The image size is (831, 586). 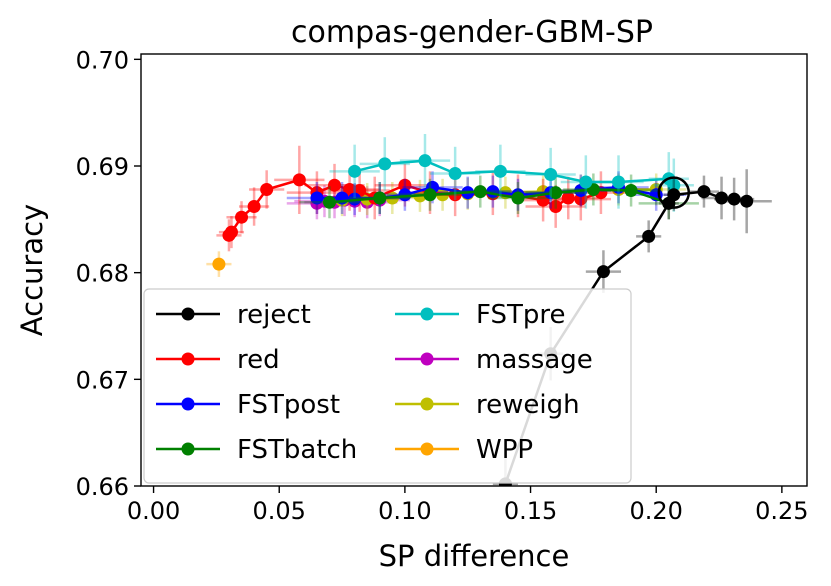 I want to click on x-tick-label: 0.00, so click(x=153, y=511).